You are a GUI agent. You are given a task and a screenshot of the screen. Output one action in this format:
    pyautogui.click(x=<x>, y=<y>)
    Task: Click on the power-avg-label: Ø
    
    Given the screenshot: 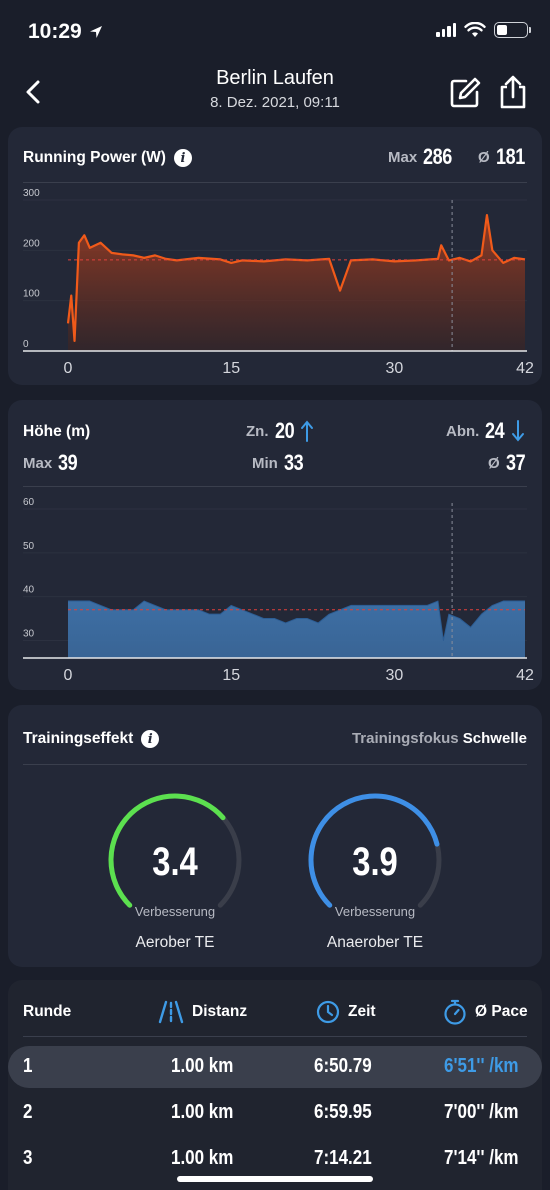 What is the action you would take?
    pyautogui.click(x=484, y=157)
    